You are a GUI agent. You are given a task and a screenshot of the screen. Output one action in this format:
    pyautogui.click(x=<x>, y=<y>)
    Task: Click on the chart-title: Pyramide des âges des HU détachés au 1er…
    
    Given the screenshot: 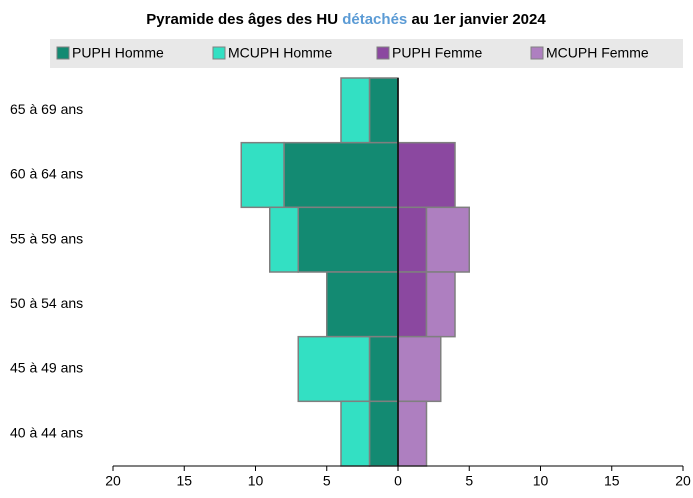 What is the action you would take?
    pyautogui.click(x=346, y=19)
    